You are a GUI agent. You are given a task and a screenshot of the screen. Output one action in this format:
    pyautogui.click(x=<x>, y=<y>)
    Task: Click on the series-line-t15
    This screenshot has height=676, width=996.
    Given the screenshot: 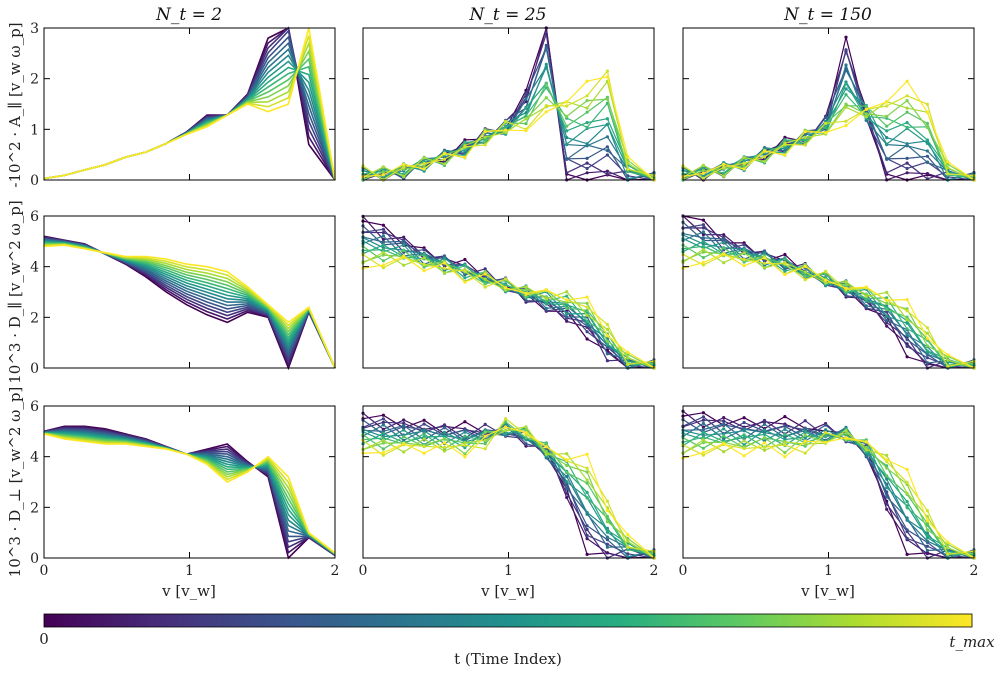 What is the action you would take?
    pyautogui.click(x=189, y=493)
    